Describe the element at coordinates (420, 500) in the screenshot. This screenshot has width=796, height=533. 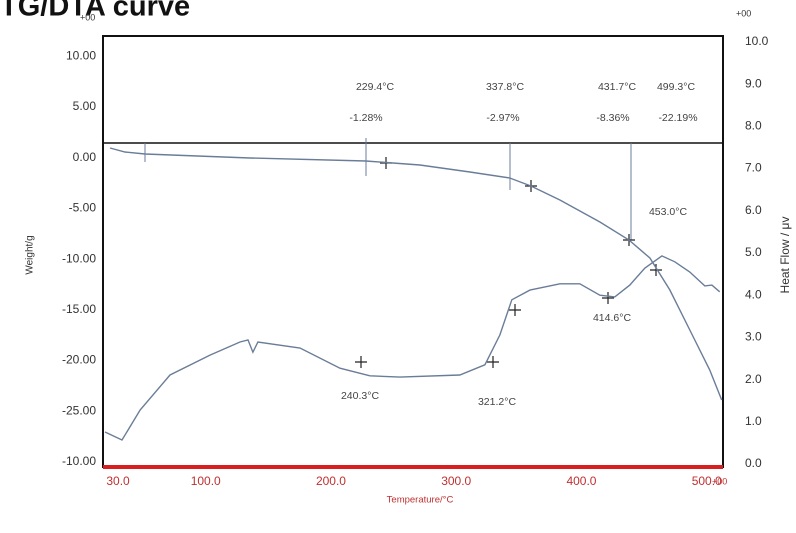
I see `x-axis-label: Temperature/°C` at that location.